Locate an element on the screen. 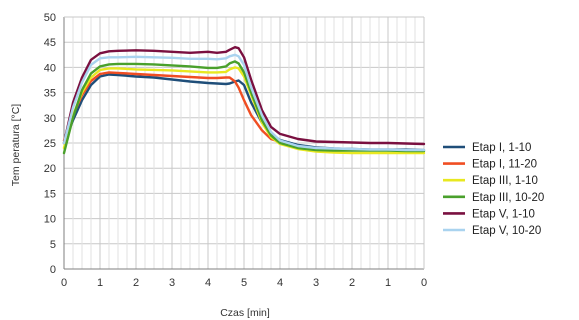 The width and height of the screenshot is (579, 320). legend-label: Etap I, 1-10 is located at coordinates (501, 148).